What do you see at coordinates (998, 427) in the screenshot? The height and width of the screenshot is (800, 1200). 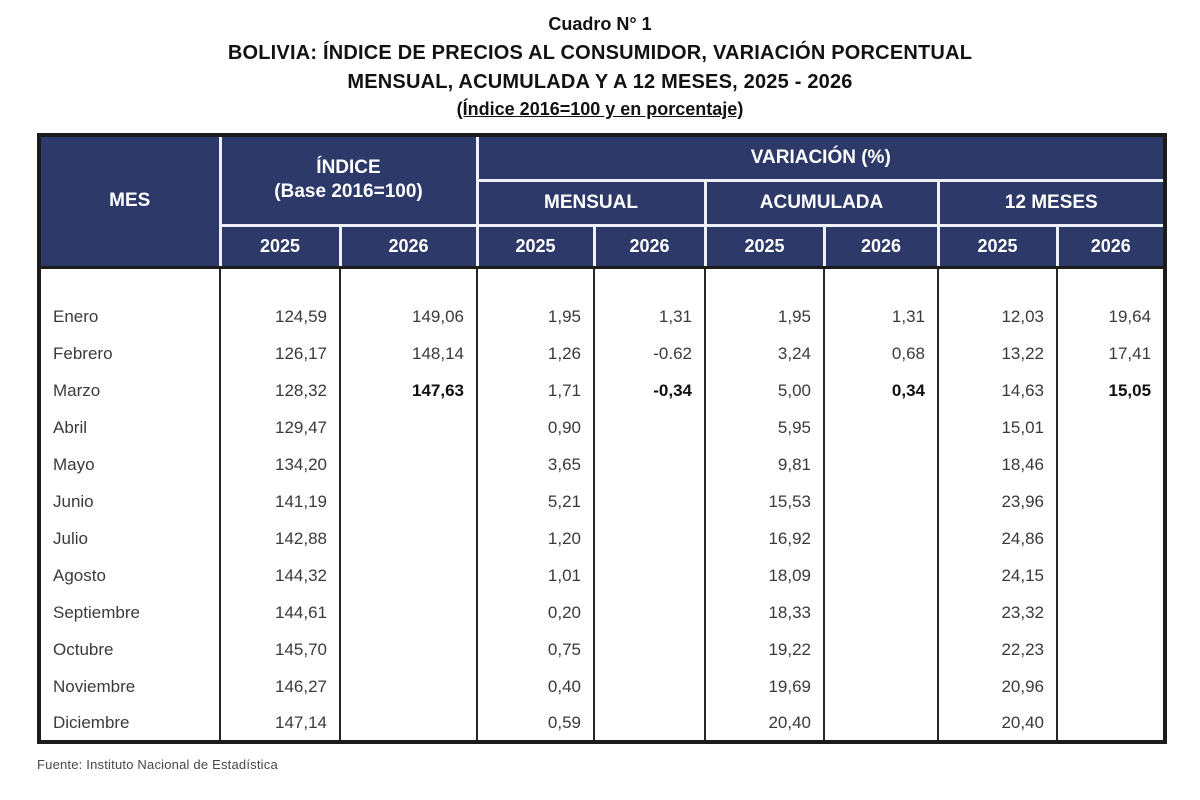 I see `value-cell: 15,01` at bounding box center [998, 427].